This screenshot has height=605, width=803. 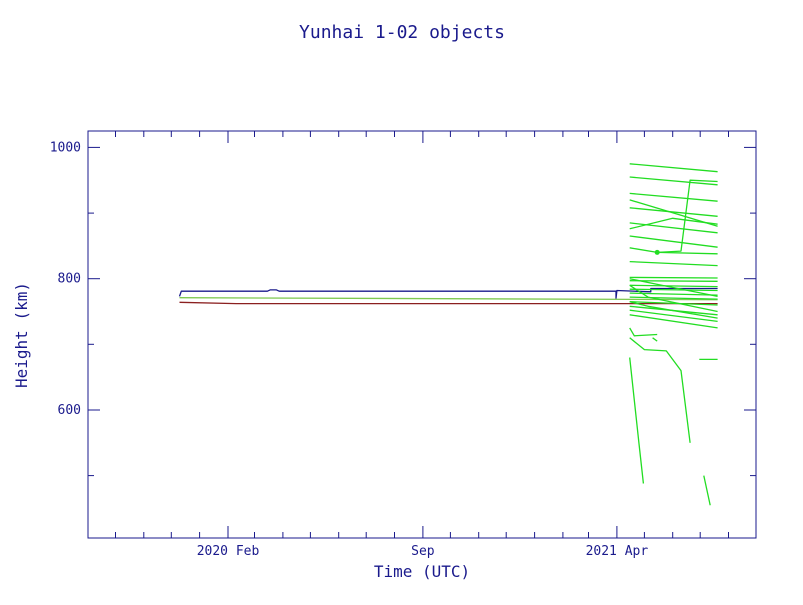 What do you see at coordinates (65, 147) in the screenshot?
I see `y-tick-label-2: 1000` at bounding box center [65, 147].